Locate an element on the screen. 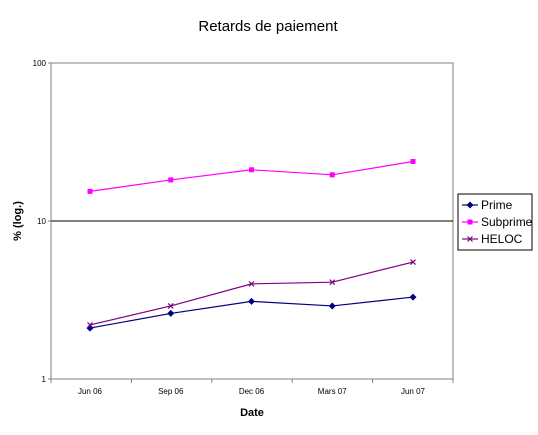  y-tick-label: 10 is located at coordinates (41, 221).